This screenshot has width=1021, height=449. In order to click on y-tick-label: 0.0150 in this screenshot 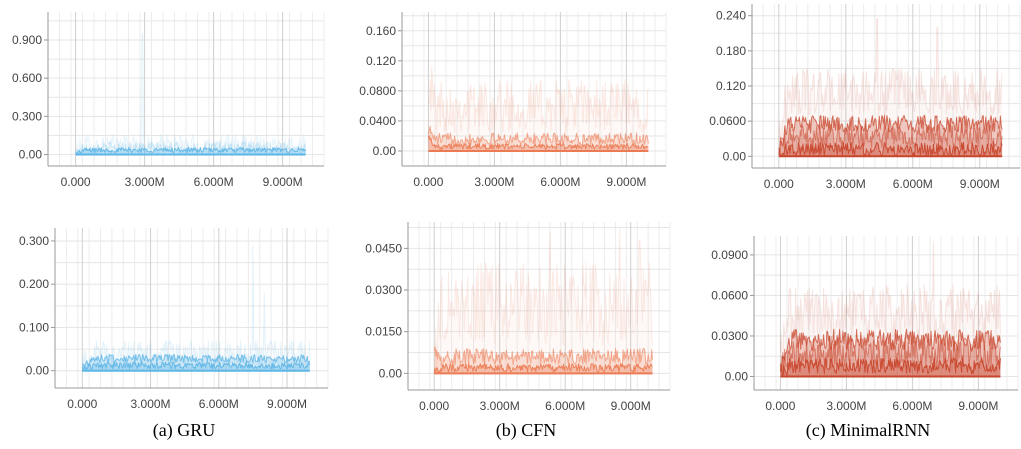, I will do `click(383, 332)`.